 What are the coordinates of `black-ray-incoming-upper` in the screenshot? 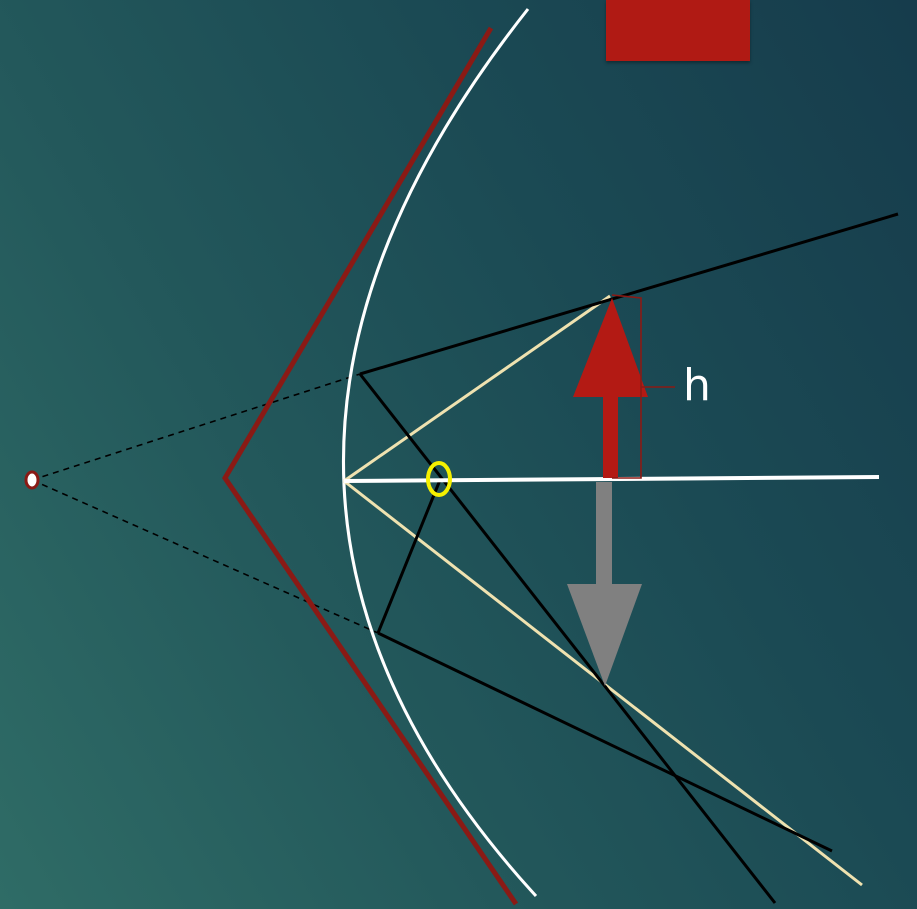 It's located at (629, 294).